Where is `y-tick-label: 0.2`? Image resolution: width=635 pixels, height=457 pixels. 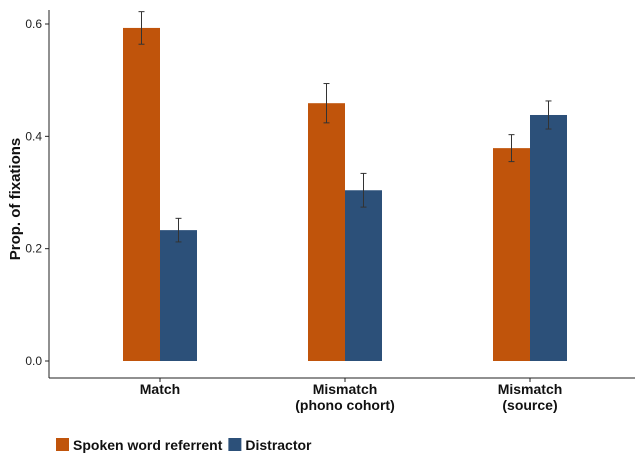
y-tick-label: 0.2 is located at coordinates (33, 249).